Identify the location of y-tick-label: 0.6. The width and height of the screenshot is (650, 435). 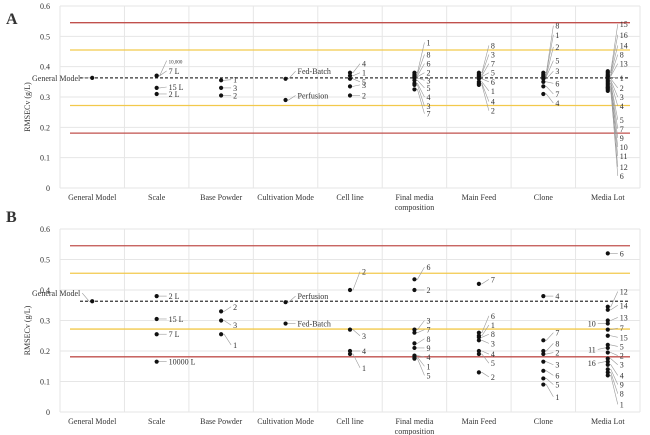
(45, 229).